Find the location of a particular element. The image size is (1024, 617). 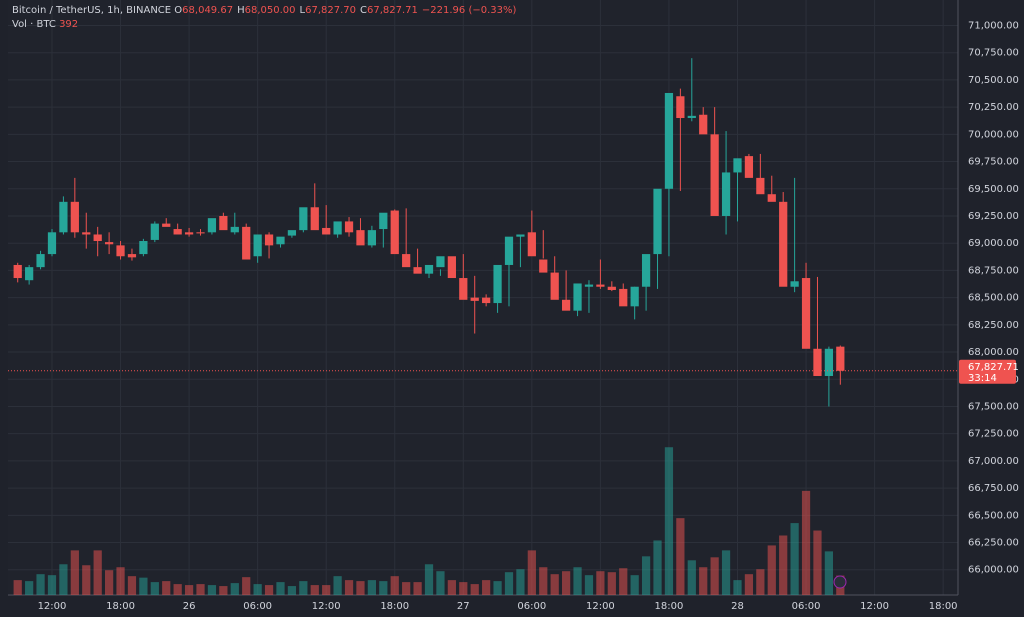

y-tick-label: 69,000.00 is located at coordinates (993, 243).